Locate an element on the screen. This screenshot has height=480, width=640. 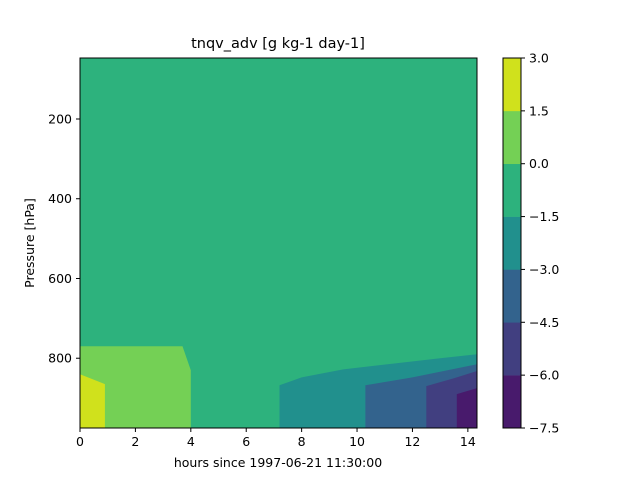
x-tick-label: 10 is located at coordinates (357, 441).